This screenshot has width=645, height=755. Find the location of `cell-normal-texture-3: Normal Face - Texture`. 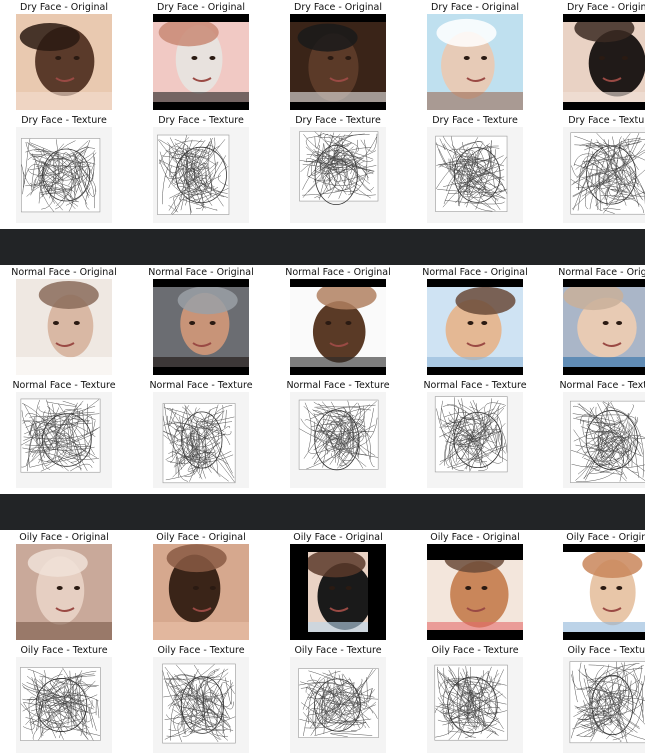

cell-normal-texture-3: Normal Face - Texture is located at coordinates (338, 434).